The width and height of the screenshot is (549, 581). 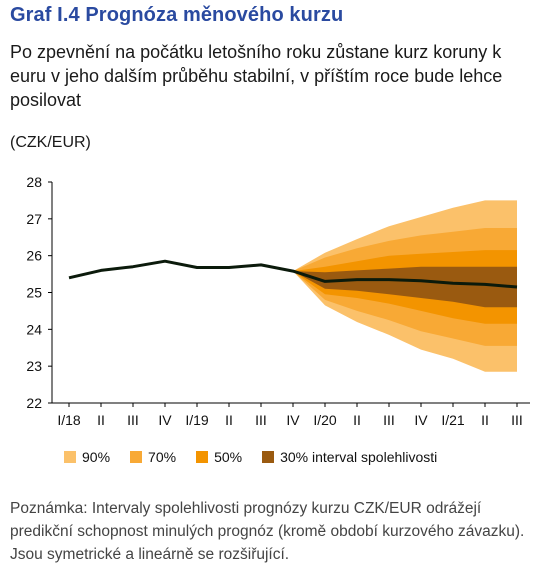 What do you see at coordinates (453, 420) in the screenshot?
I see `x-tick-label: I/21` at bounding box center [453, 420].